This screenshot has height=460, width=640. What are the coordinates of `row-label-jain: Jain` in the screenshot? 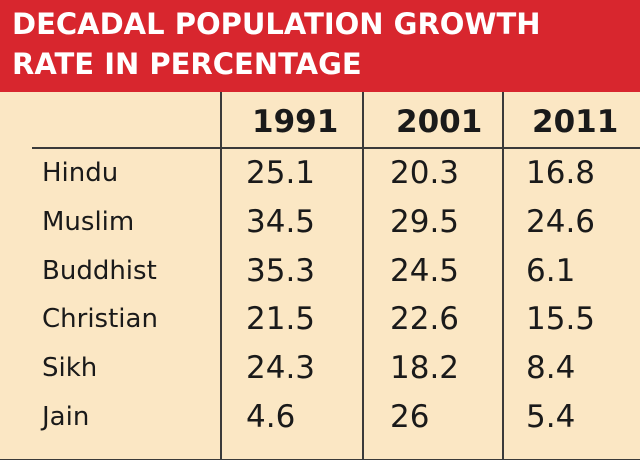 It's located at (66, 417).